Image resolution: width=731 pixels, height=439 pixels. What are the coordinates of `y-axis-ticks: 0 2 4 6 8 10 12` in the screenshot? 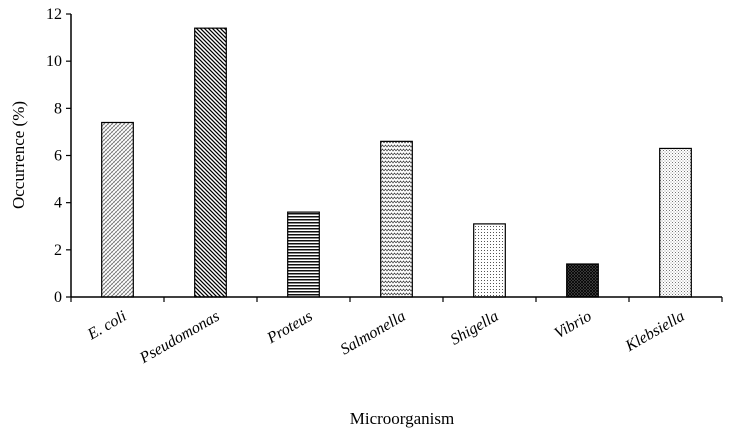 It's located at (58, 156).